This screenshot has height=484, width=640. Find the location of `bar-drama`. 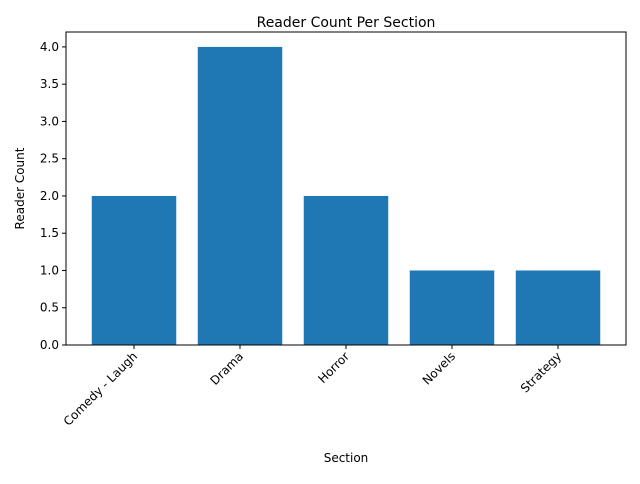

bar-drama is located at coordinates (240, 196).